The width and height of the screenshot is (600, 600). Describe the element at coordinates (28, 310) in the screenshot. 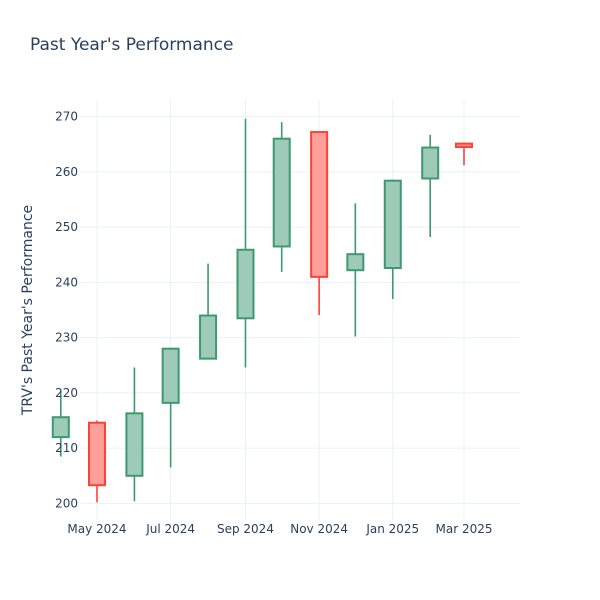

I see `y-axis-label: TRV's Past Year's Performance` at that location.